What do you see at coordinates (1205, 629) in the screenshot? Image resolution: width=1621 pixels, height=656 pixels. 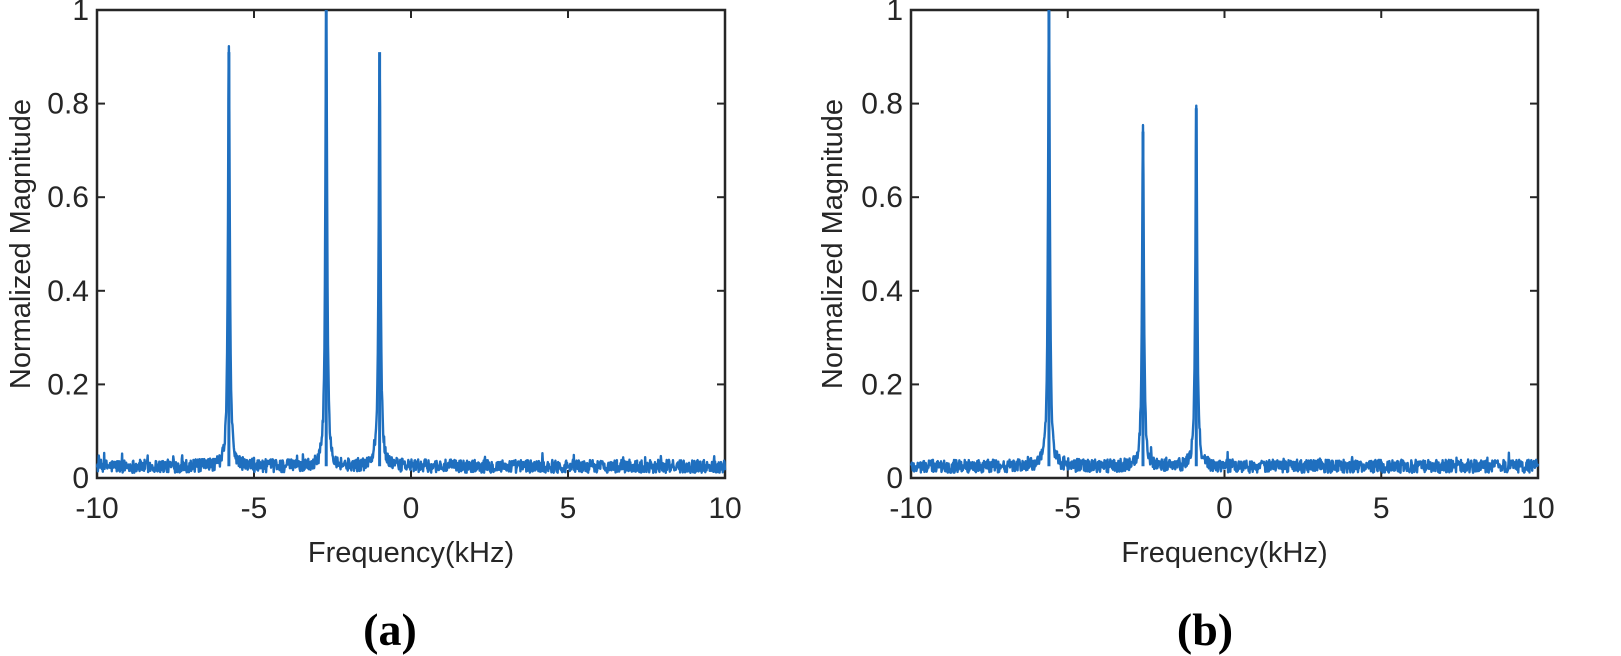 I see `panel-label: (b)` at bounding box center [1205, 629].